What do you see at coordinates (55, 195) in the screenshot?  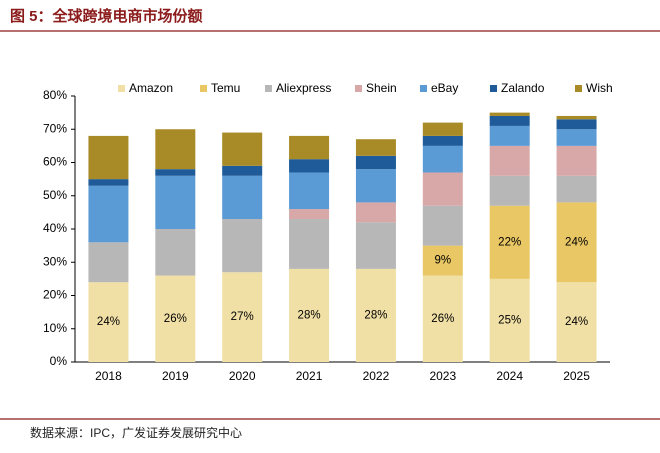 I see `y-tick-label: 50%` at bounding box center [55, 195].